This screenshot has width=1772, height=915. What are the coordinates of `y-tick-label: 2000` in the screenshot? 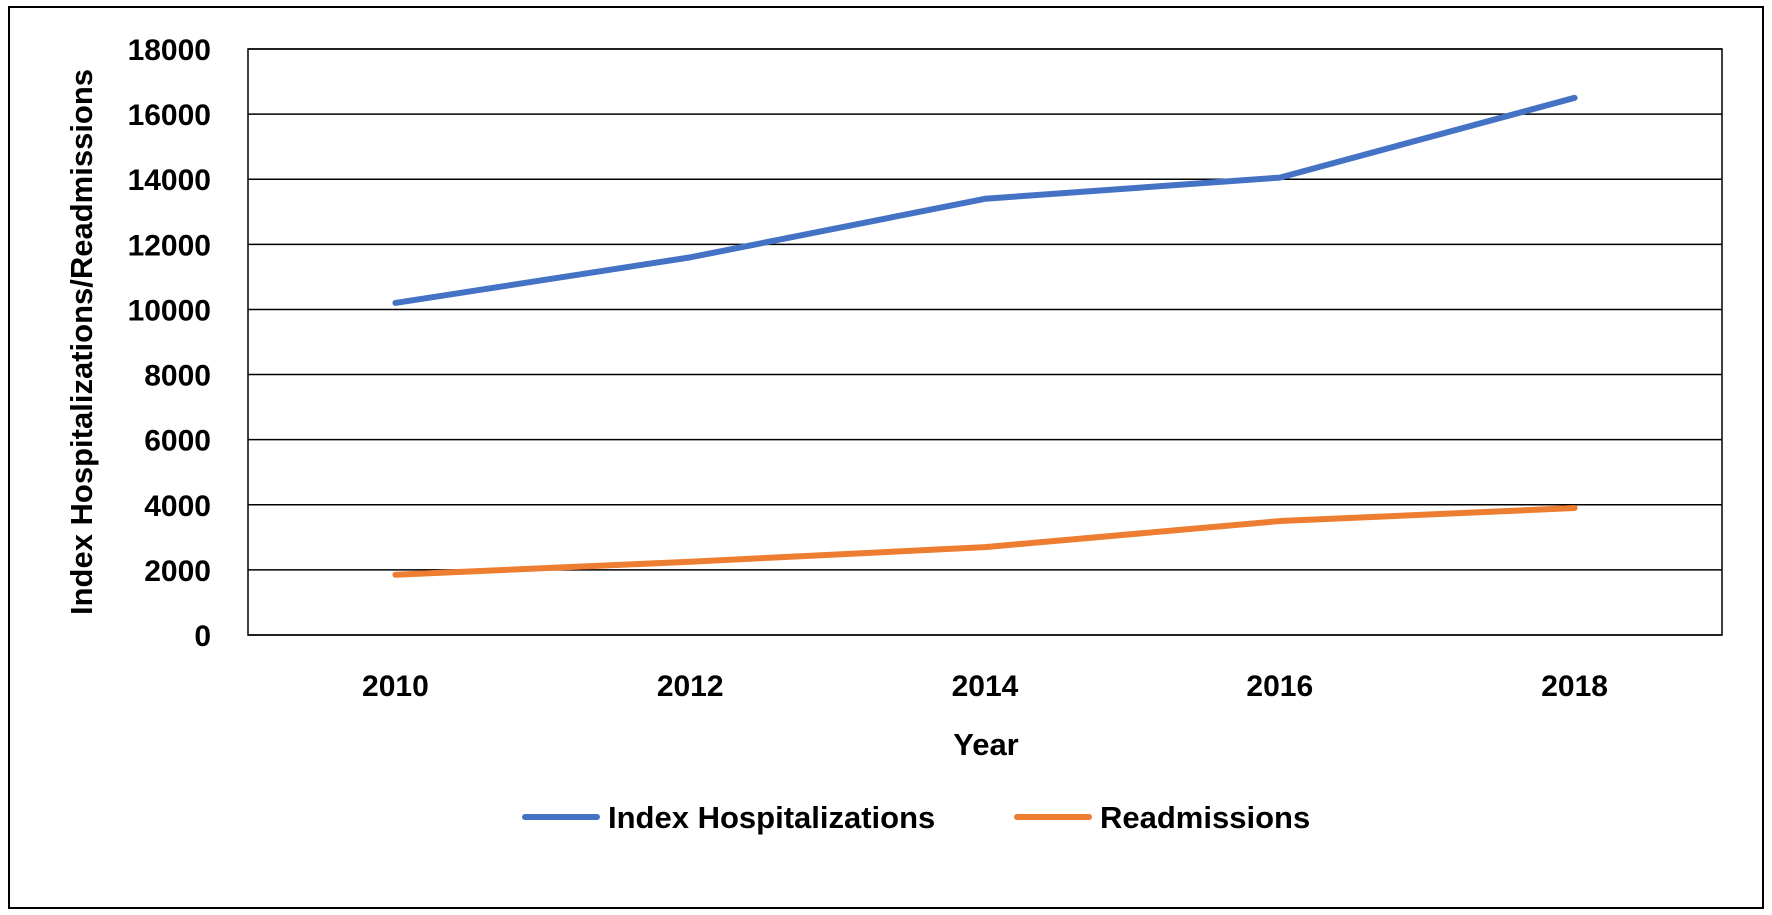 It's located at (177, 571).